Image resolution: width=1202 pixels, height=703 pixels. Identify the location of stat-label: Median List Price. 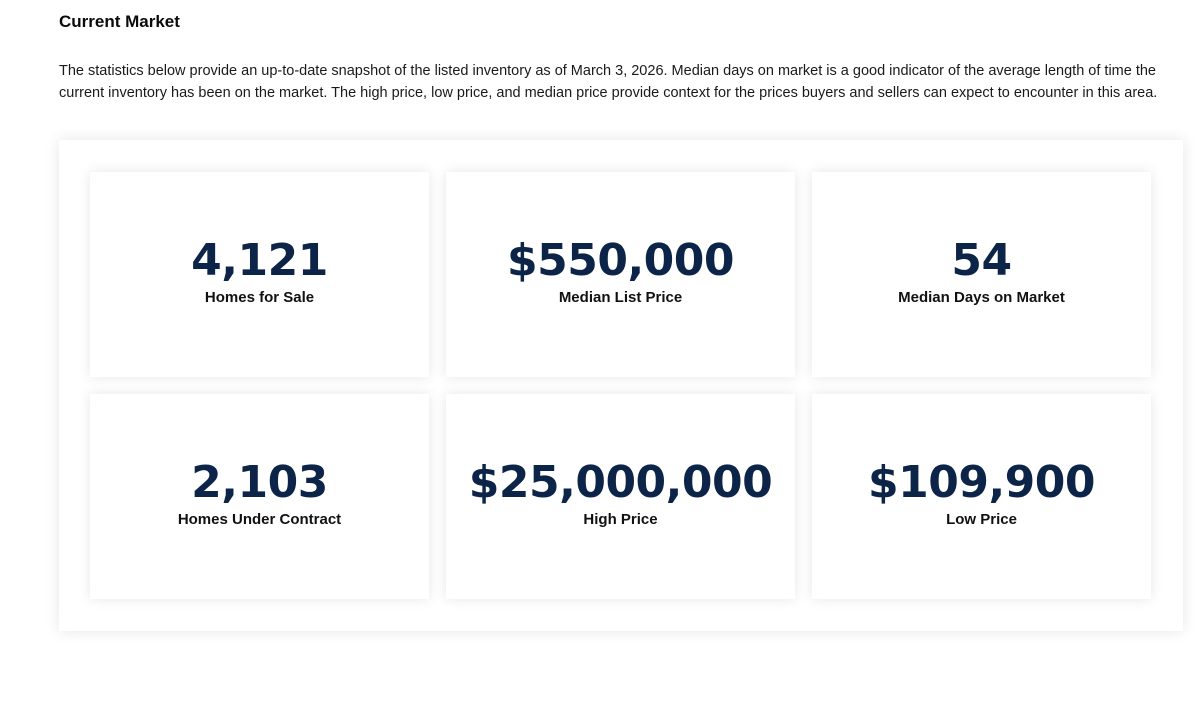
(620, 297).